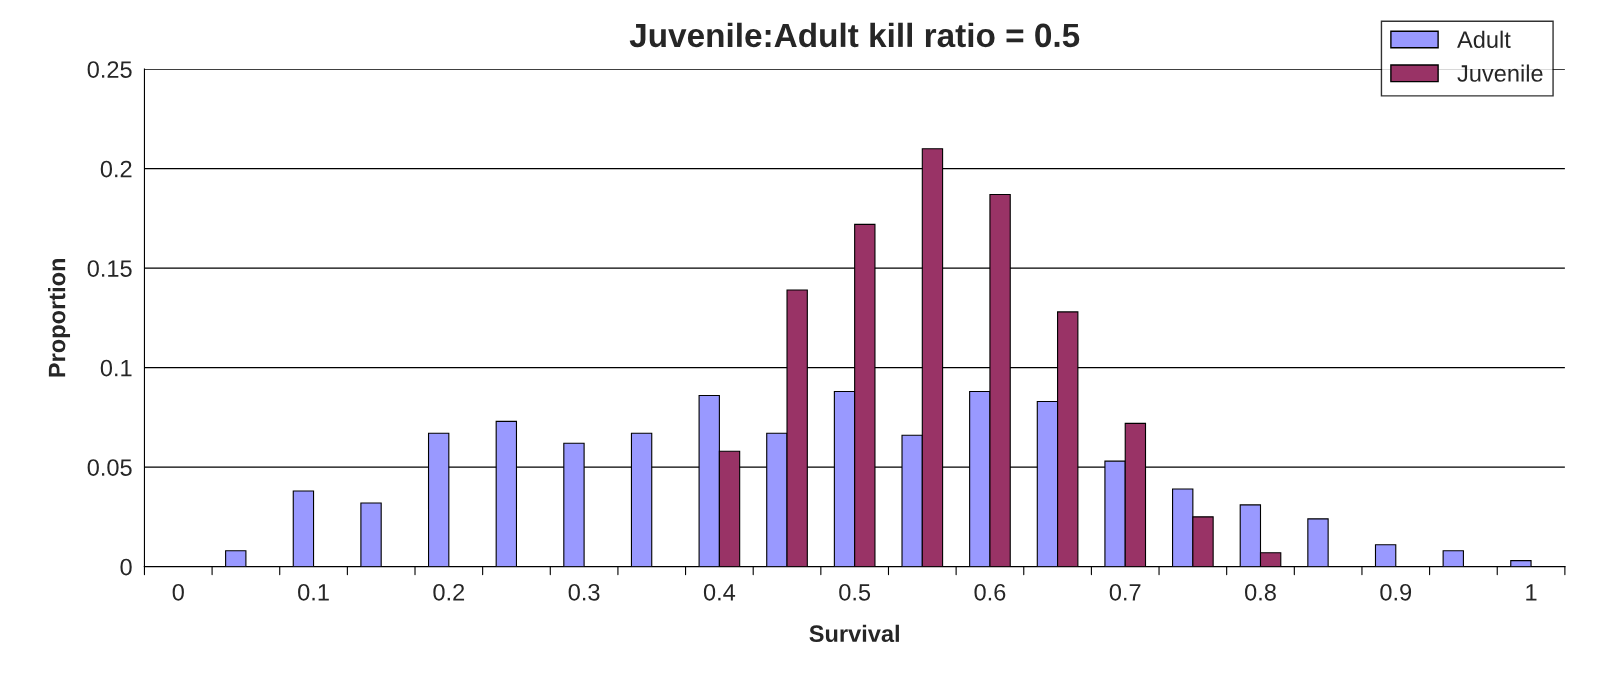 This screenshot has height=691, width=1605. Describe the element at coordinates (1396, 592) in the screenshot. I see `x-tick-label: 0.9` at that location.